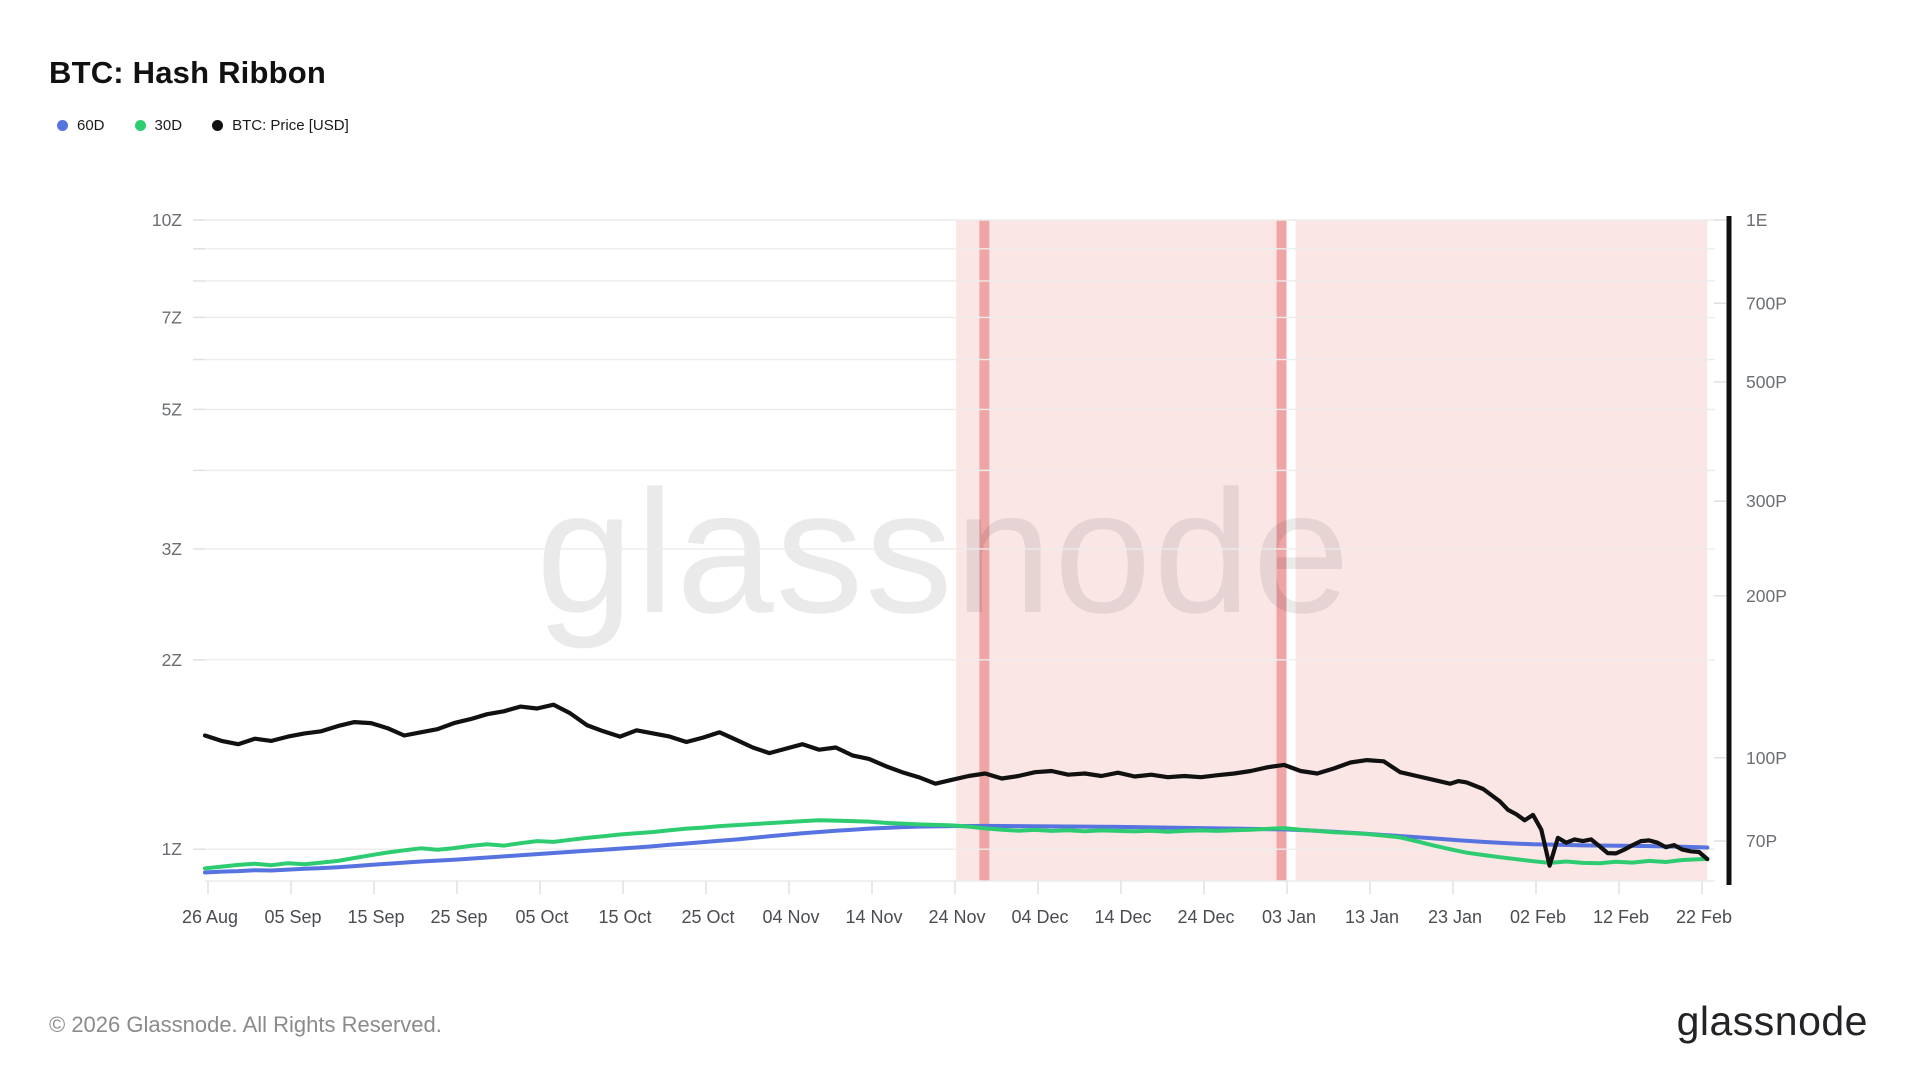 This screenshot has height=1080, width=1920. What do you see at coordinates (1621, 917) in the screenshot?
I see `x-axis-label: 12 Feb` at bounding box center [1621, 917].